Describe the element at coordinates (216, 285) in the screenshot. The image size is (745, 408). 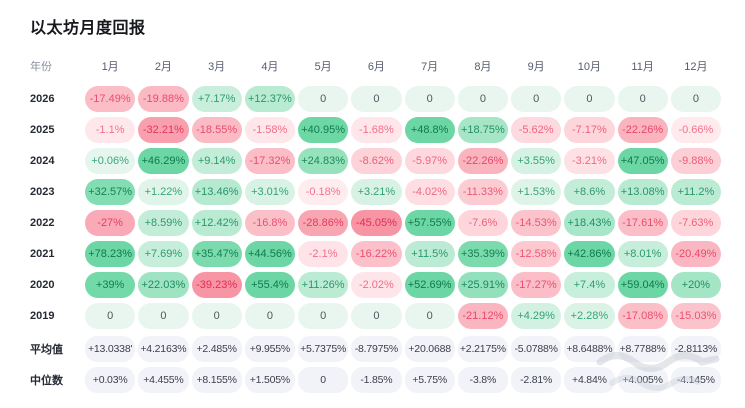
I see `return-cell: -39.23%` at that location.